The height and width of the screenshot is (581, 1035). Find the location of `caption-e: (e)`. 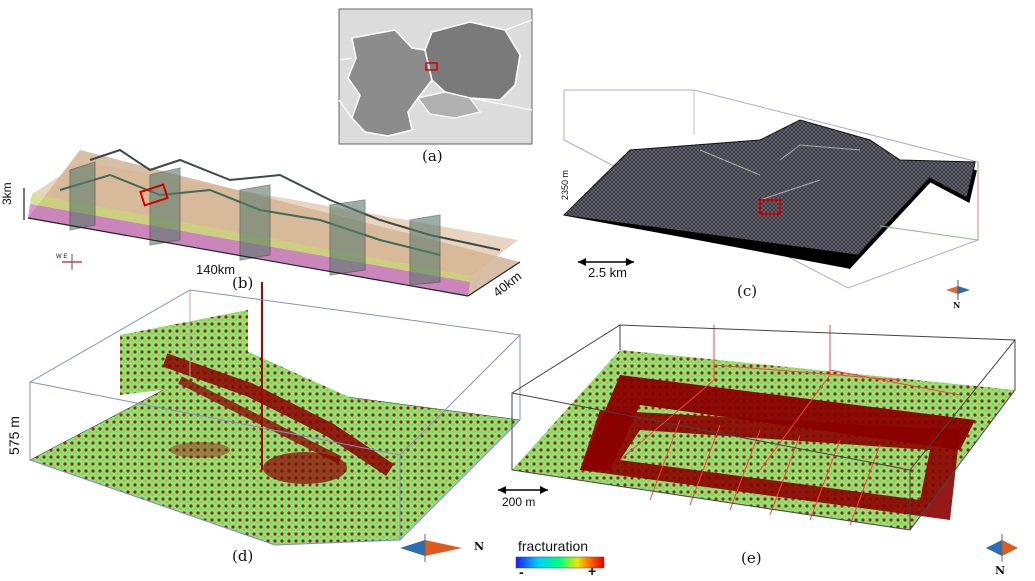

caption-e: (e) is located at coordinates (751, 558).